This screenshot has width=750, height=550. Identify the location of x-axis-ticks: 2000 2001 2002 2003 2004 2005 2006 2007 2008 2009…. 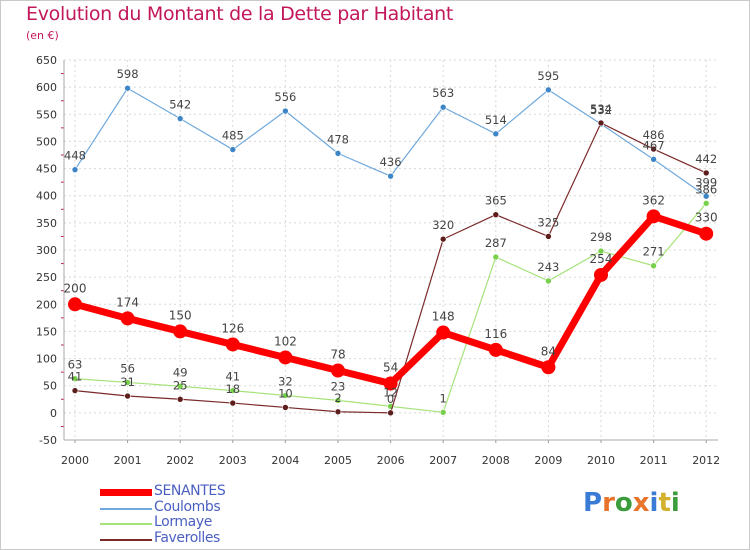
(390, 460).